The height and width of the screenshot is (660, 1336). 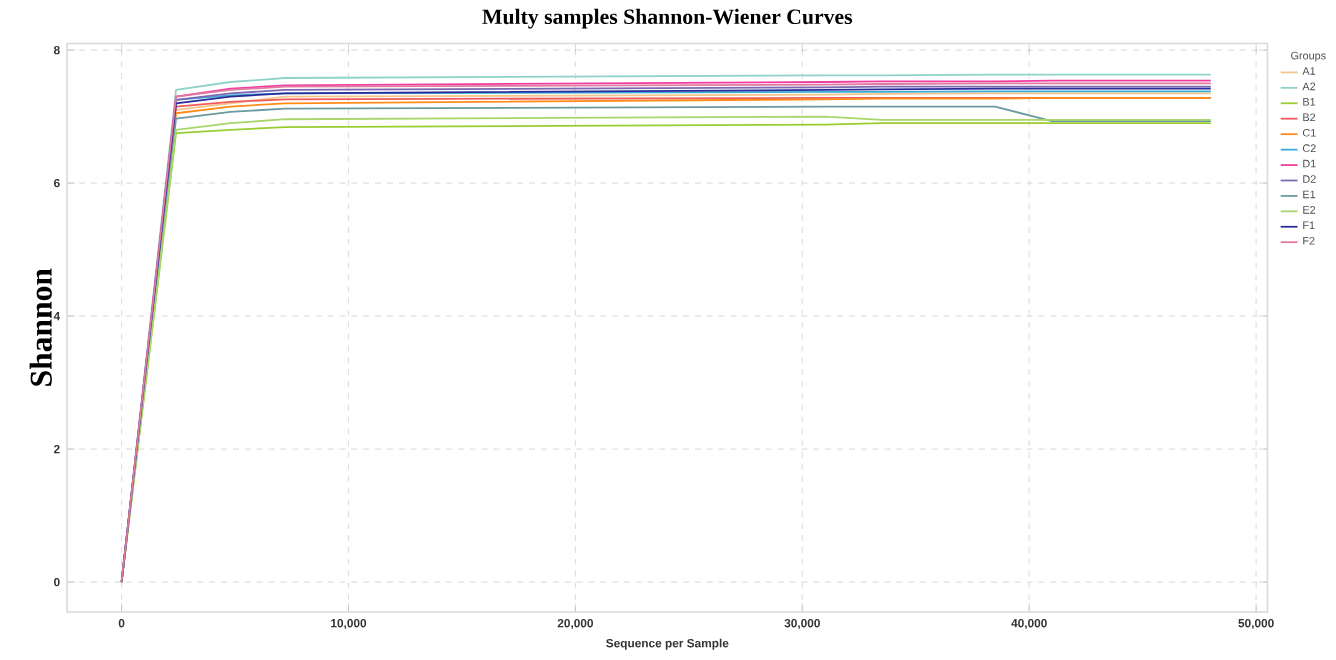 I want to click on y-tick-label: 6, so click(x=57, y=183).